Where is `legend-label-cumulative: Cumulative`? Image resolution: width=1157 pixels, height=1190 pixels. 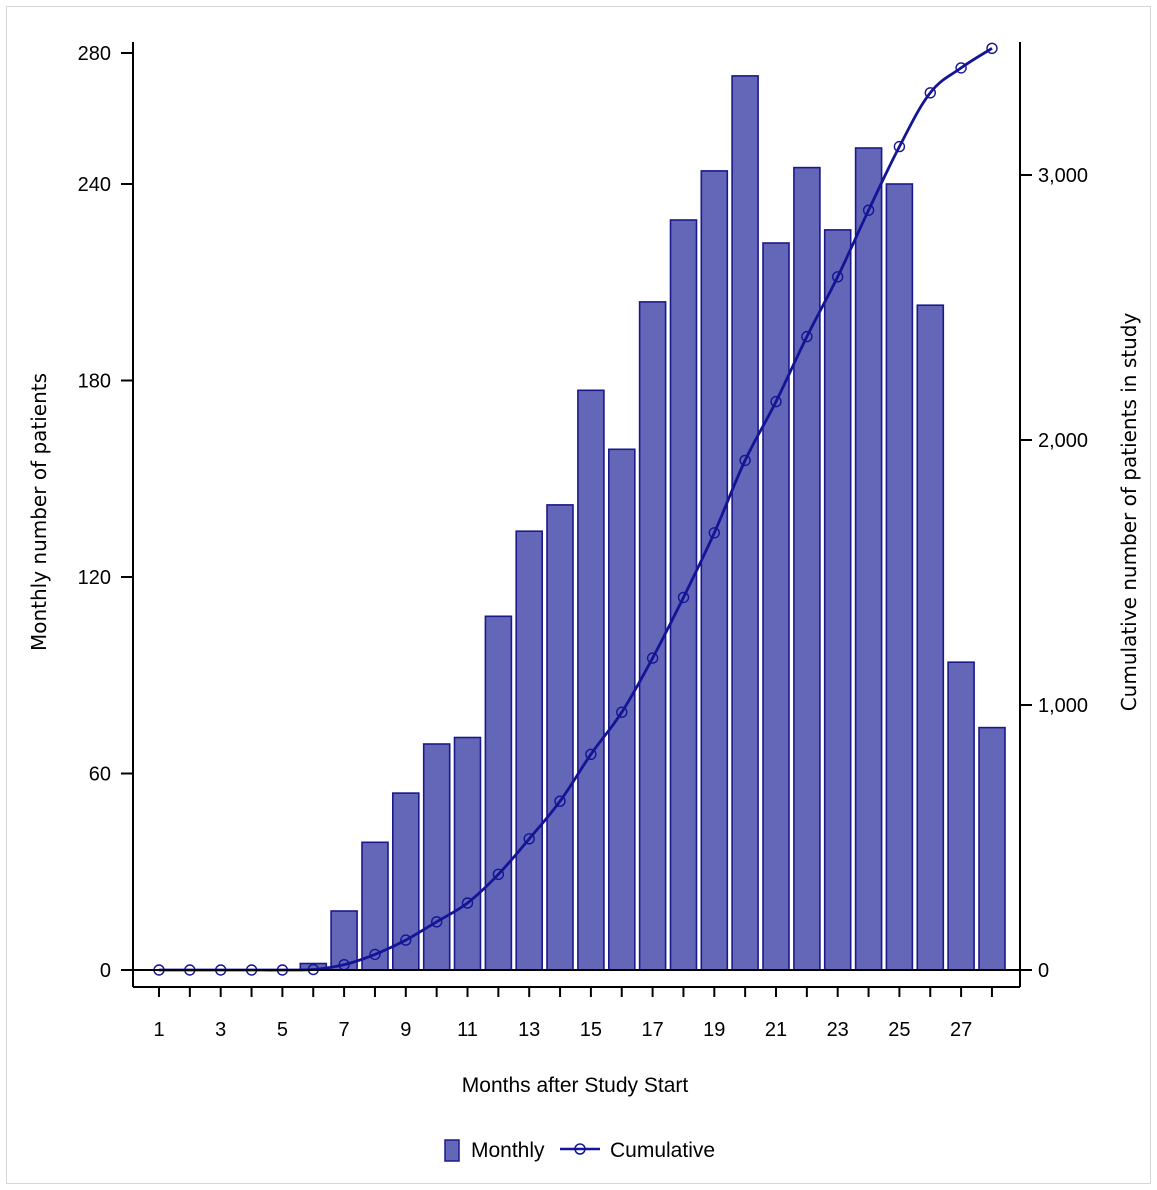 legend-label-cumulative: Cumulative is located at coordinates (662, 1150).